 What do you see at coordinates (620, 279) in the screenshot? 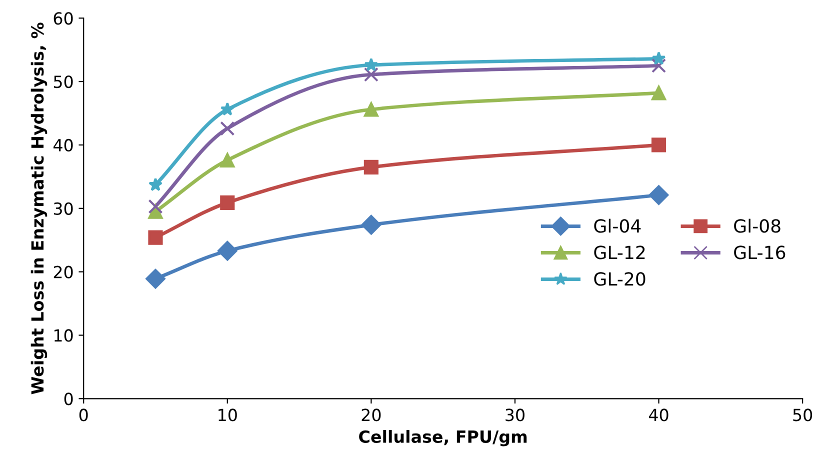
I see `legend-label: GL-20` at bounding box center [620, 279].